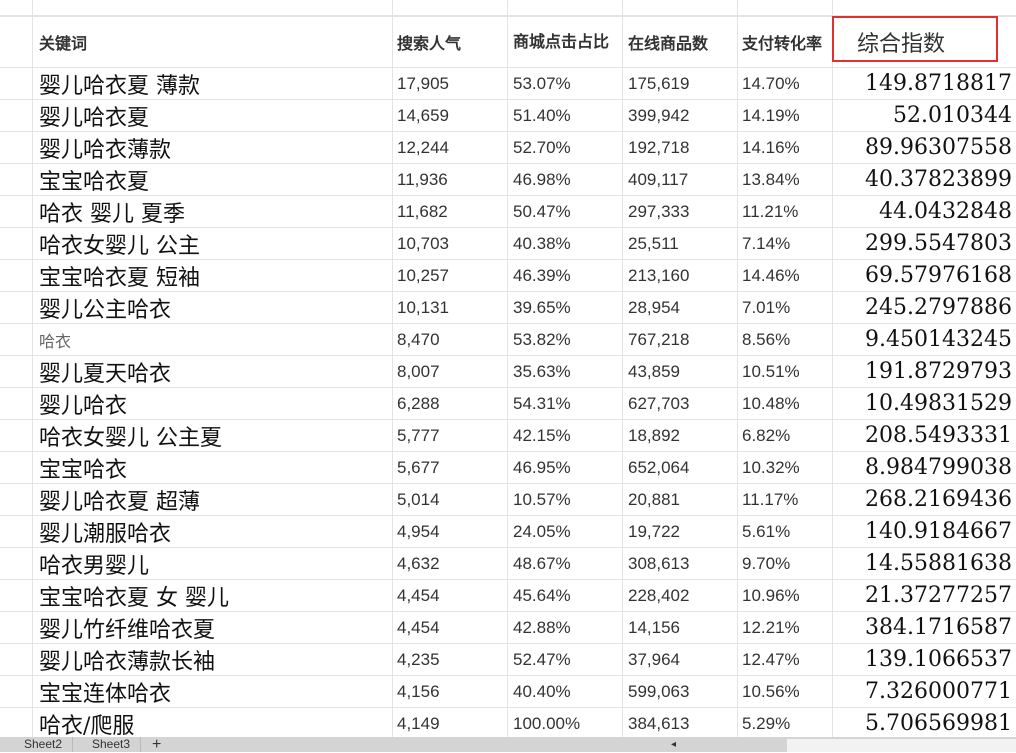 The height and width of the screenshot is (753, 1016). I want to click on click-rate-cell: 46.98%, so click(565, 179).